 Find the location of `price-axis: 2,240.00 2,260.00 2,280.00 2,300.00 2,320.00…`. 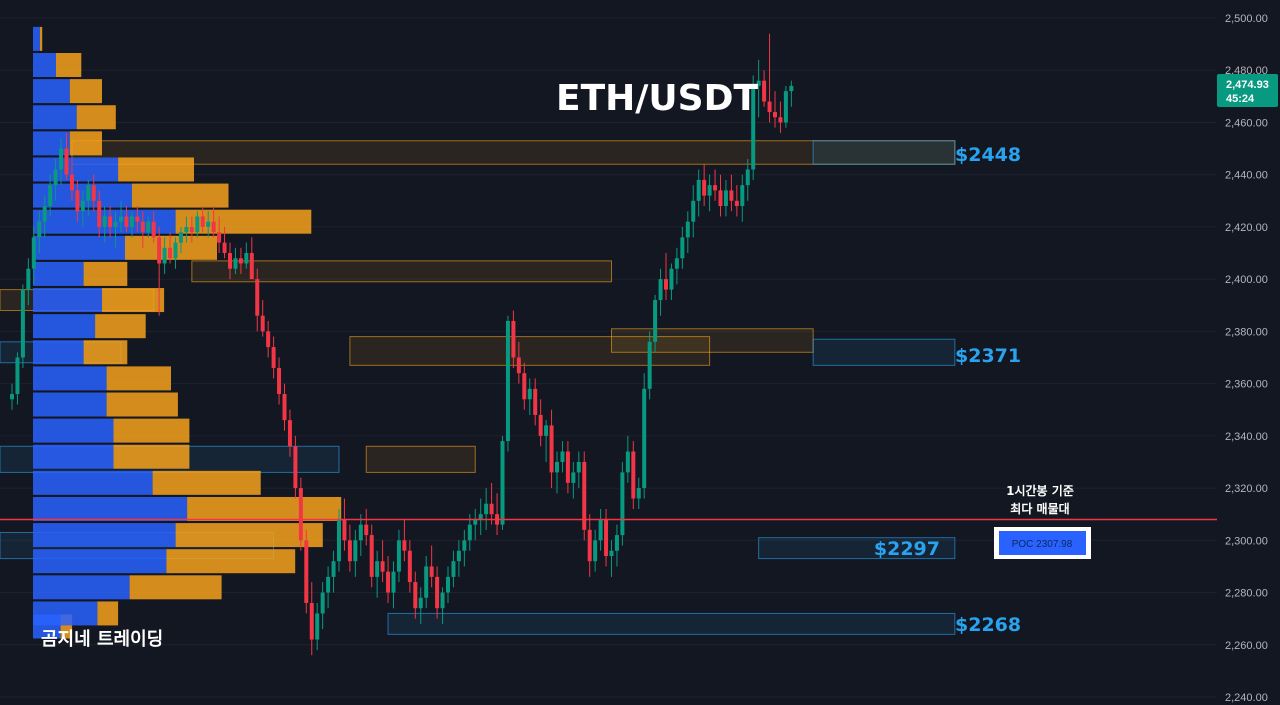

price-axis: 2,240.00 2,260.00 2,280.00 2,300.00 2,320.00… is located at coordinates (1246, 358).